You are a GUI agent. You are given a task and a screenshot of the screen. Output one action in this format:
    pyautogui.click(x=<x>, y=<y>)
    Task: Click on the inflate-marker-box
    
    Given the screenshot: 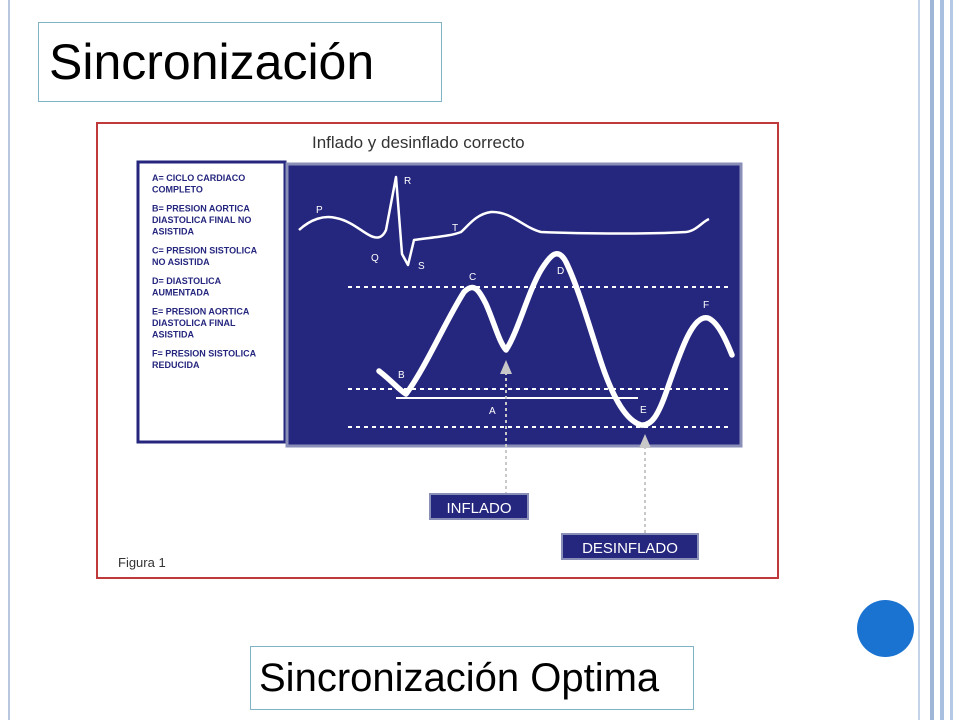 What is the action you would take?
    pyautogui.click(x=479, y=506)
    